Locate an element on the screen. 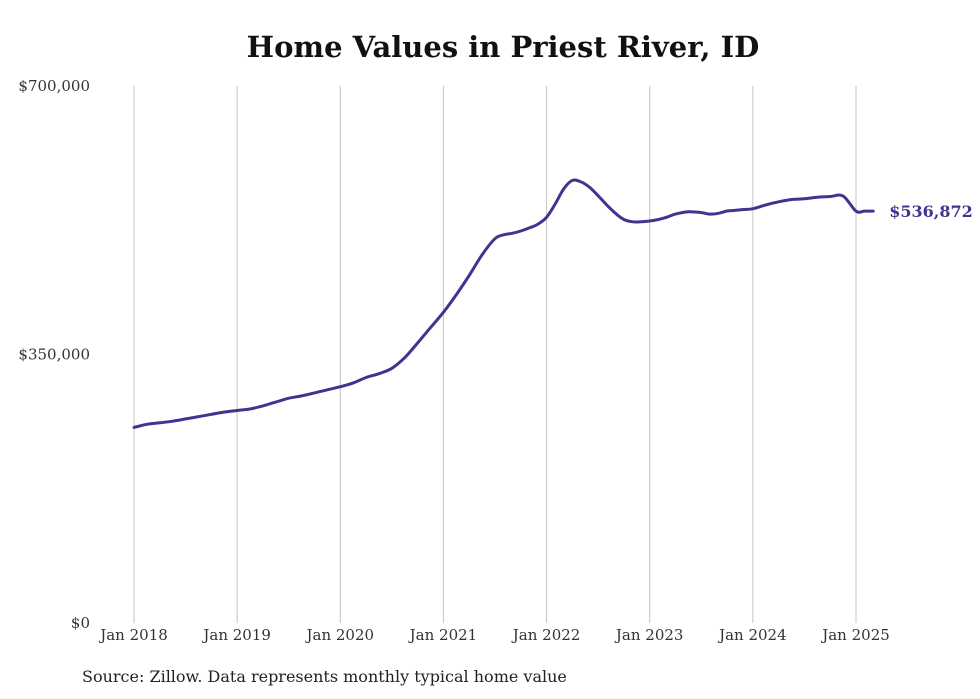 This screenshot has height=699, width=980. y-axis-ticks: $0 $350,000 $700,000 is located at coordinates (54, 354).